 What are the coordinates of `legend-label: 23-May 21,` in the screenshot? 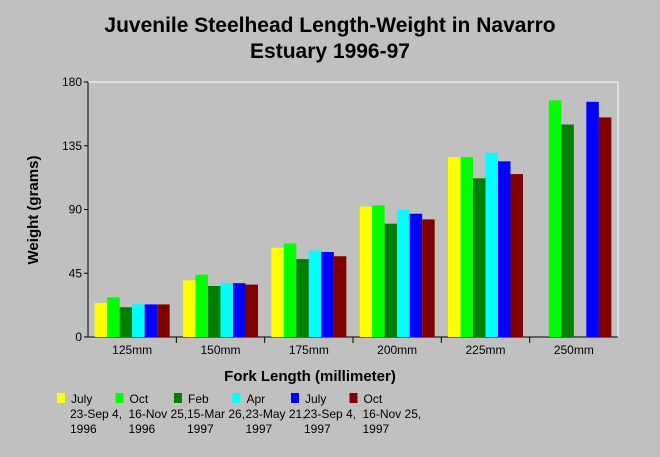 It's located at (276, 414).